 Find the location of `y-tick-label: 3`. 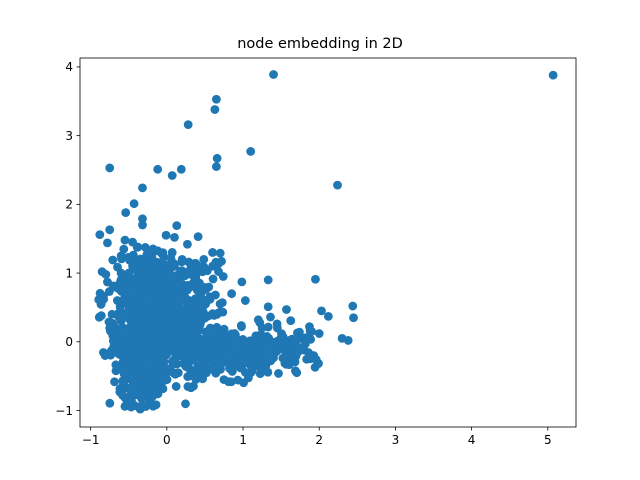

y-tick-label: 3 is located at coordinates (69, 136).